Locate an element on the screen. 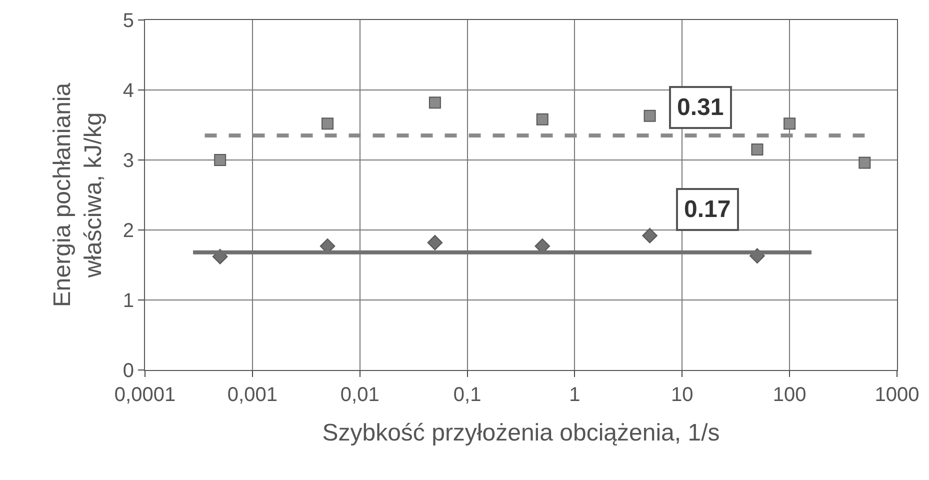  y-axis-title: Energia pochłaniania właściwa, kJ/kg is located at coordinates (77, 195).